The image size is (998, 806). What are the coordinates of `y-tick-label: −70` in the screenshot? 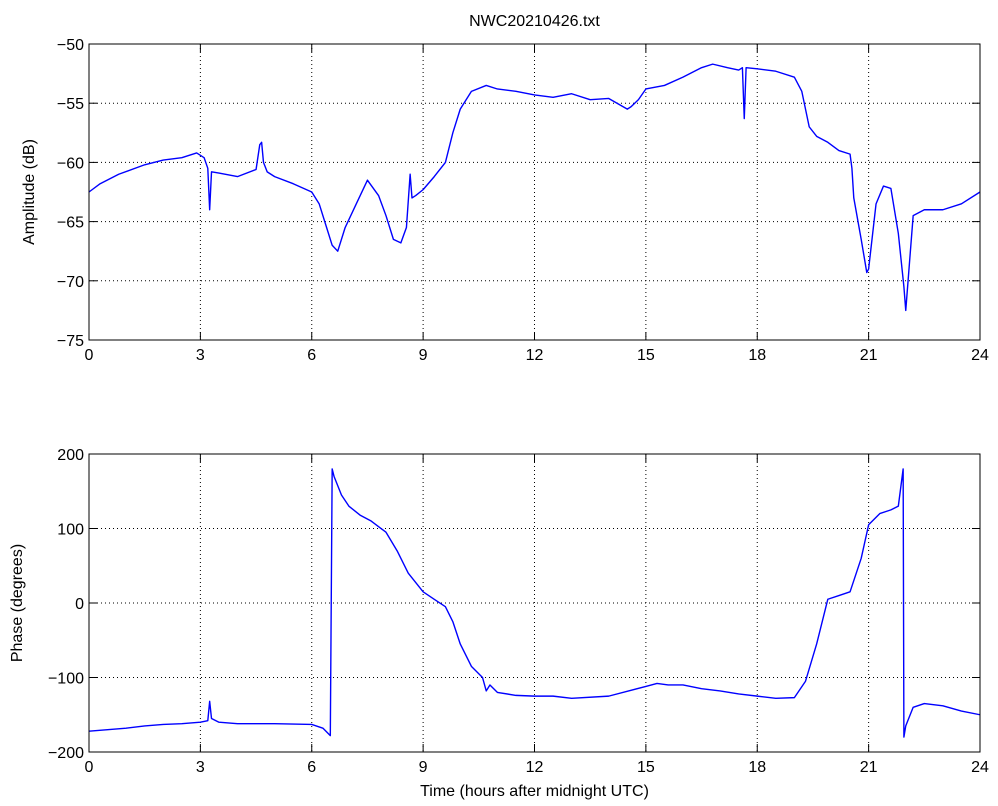 It's located at (70, 282).